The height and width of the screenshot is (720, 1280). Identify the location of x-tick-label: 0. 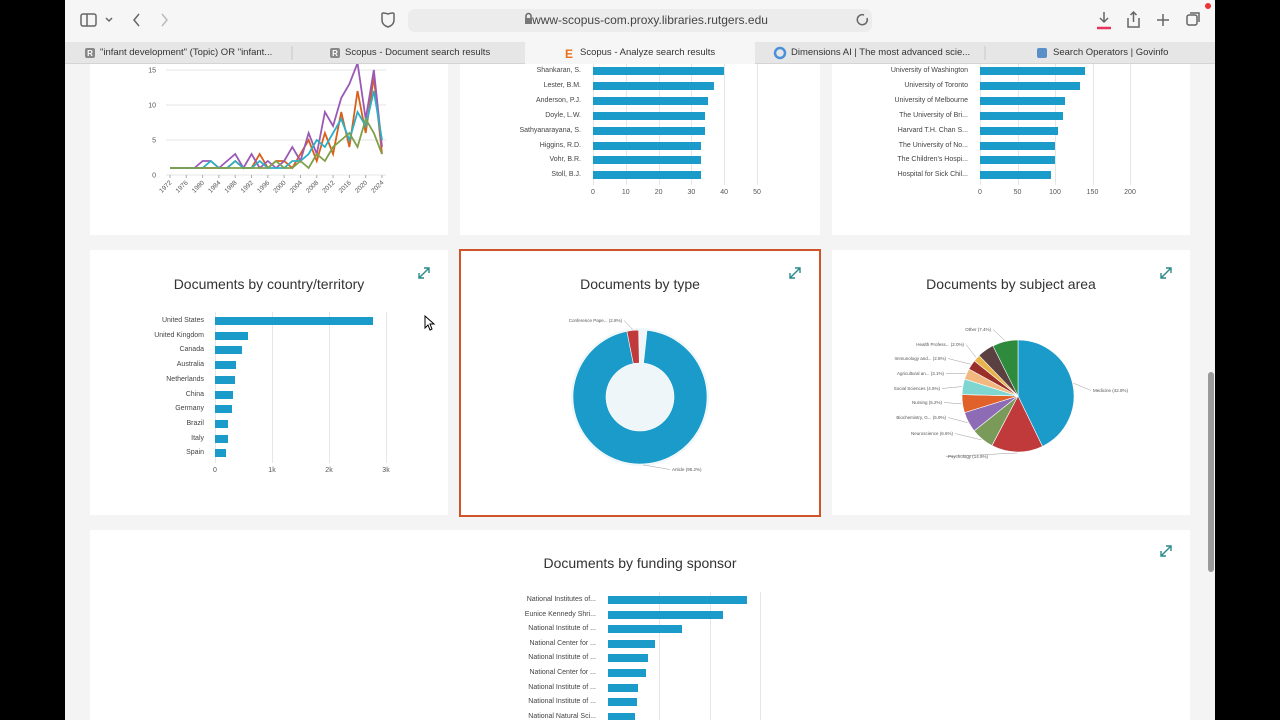
(980, 192).